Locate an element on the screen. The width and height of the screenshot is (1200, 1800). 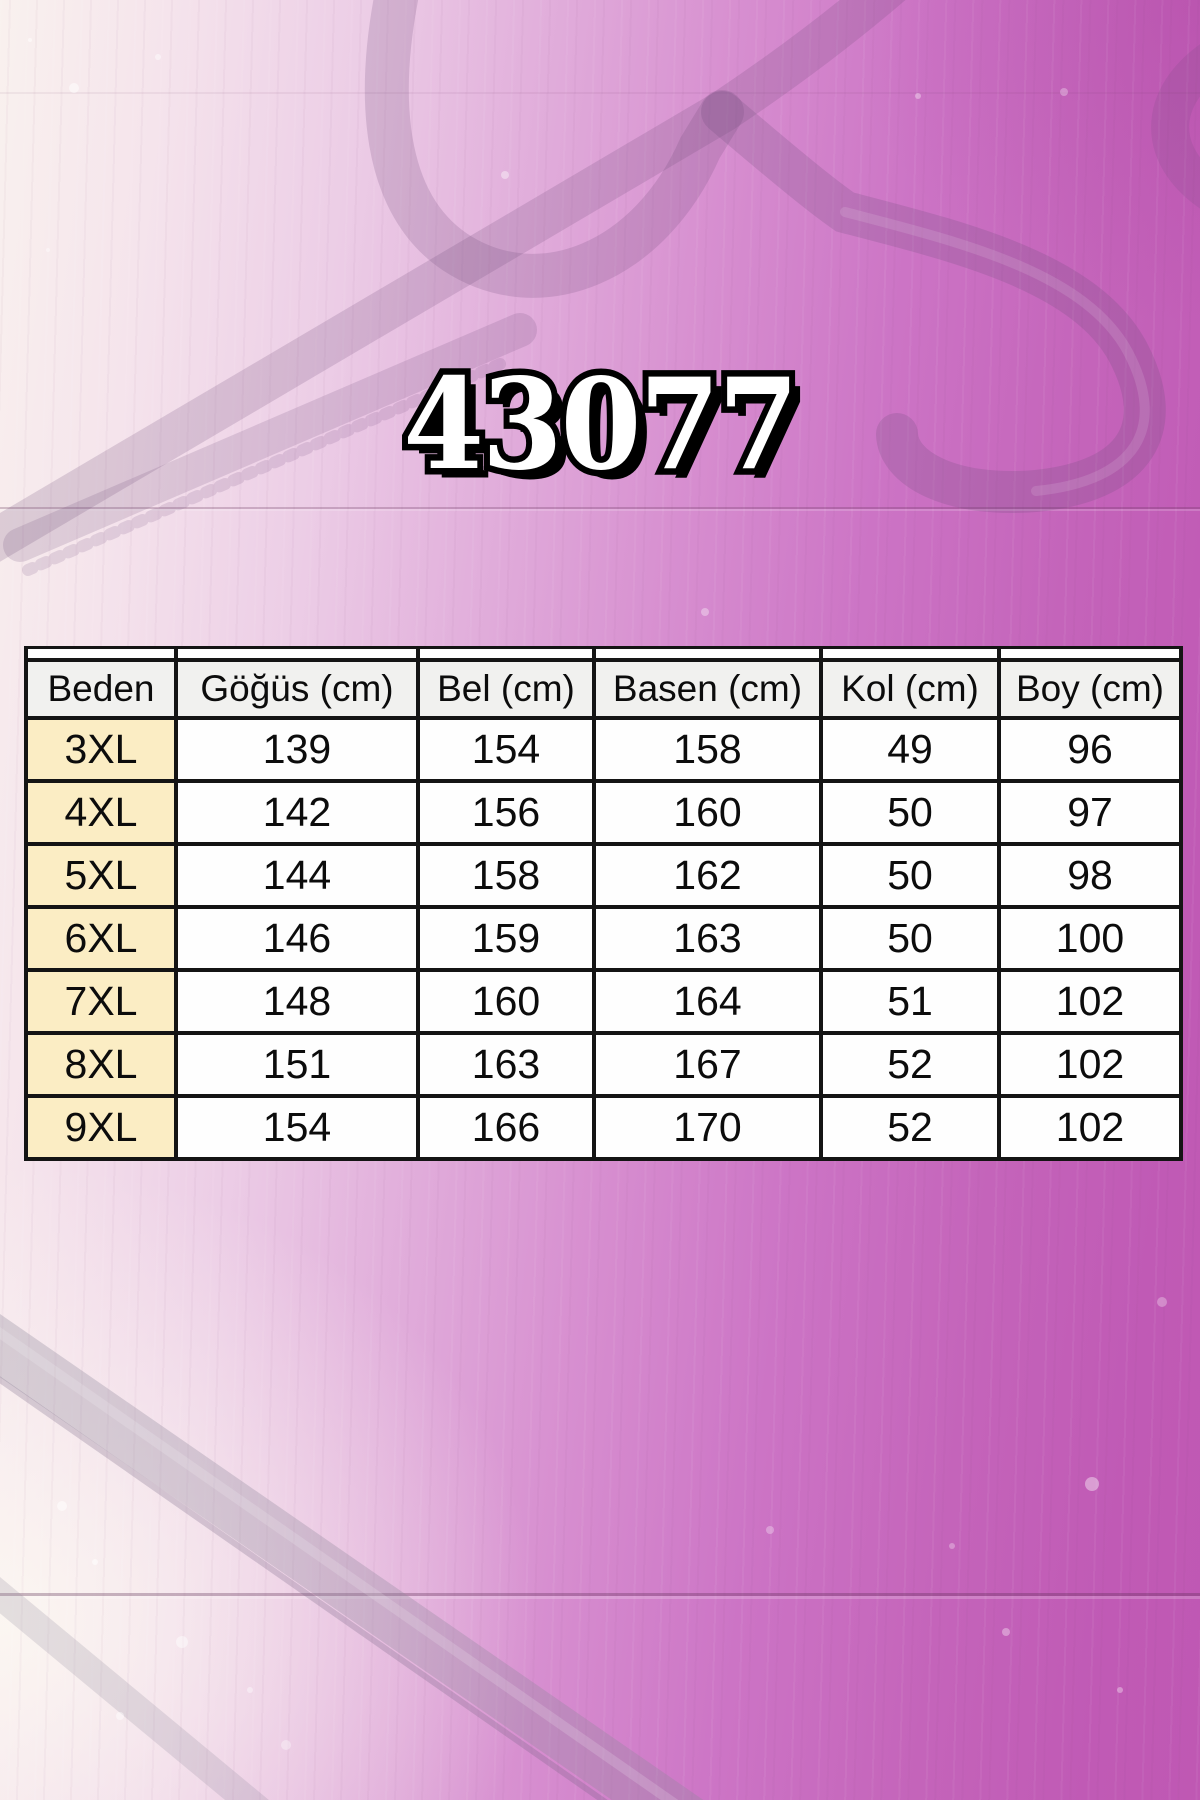
value-cell: 49 is located at coordinates (910, 749).